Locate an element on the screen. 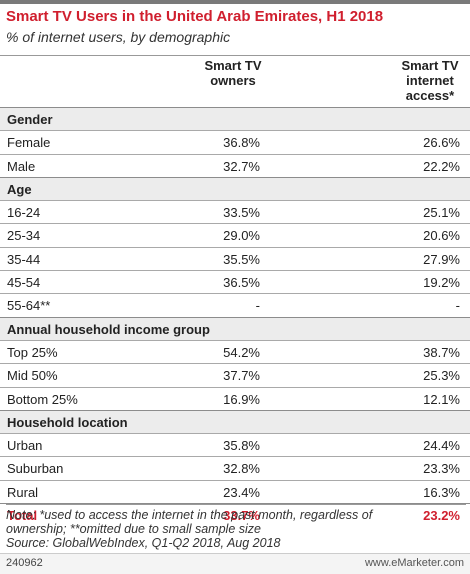 This screenshot has height=574, width=470. table-row: Bottom 25% 16.9% 12.1% is located at coordinates (235, 398).